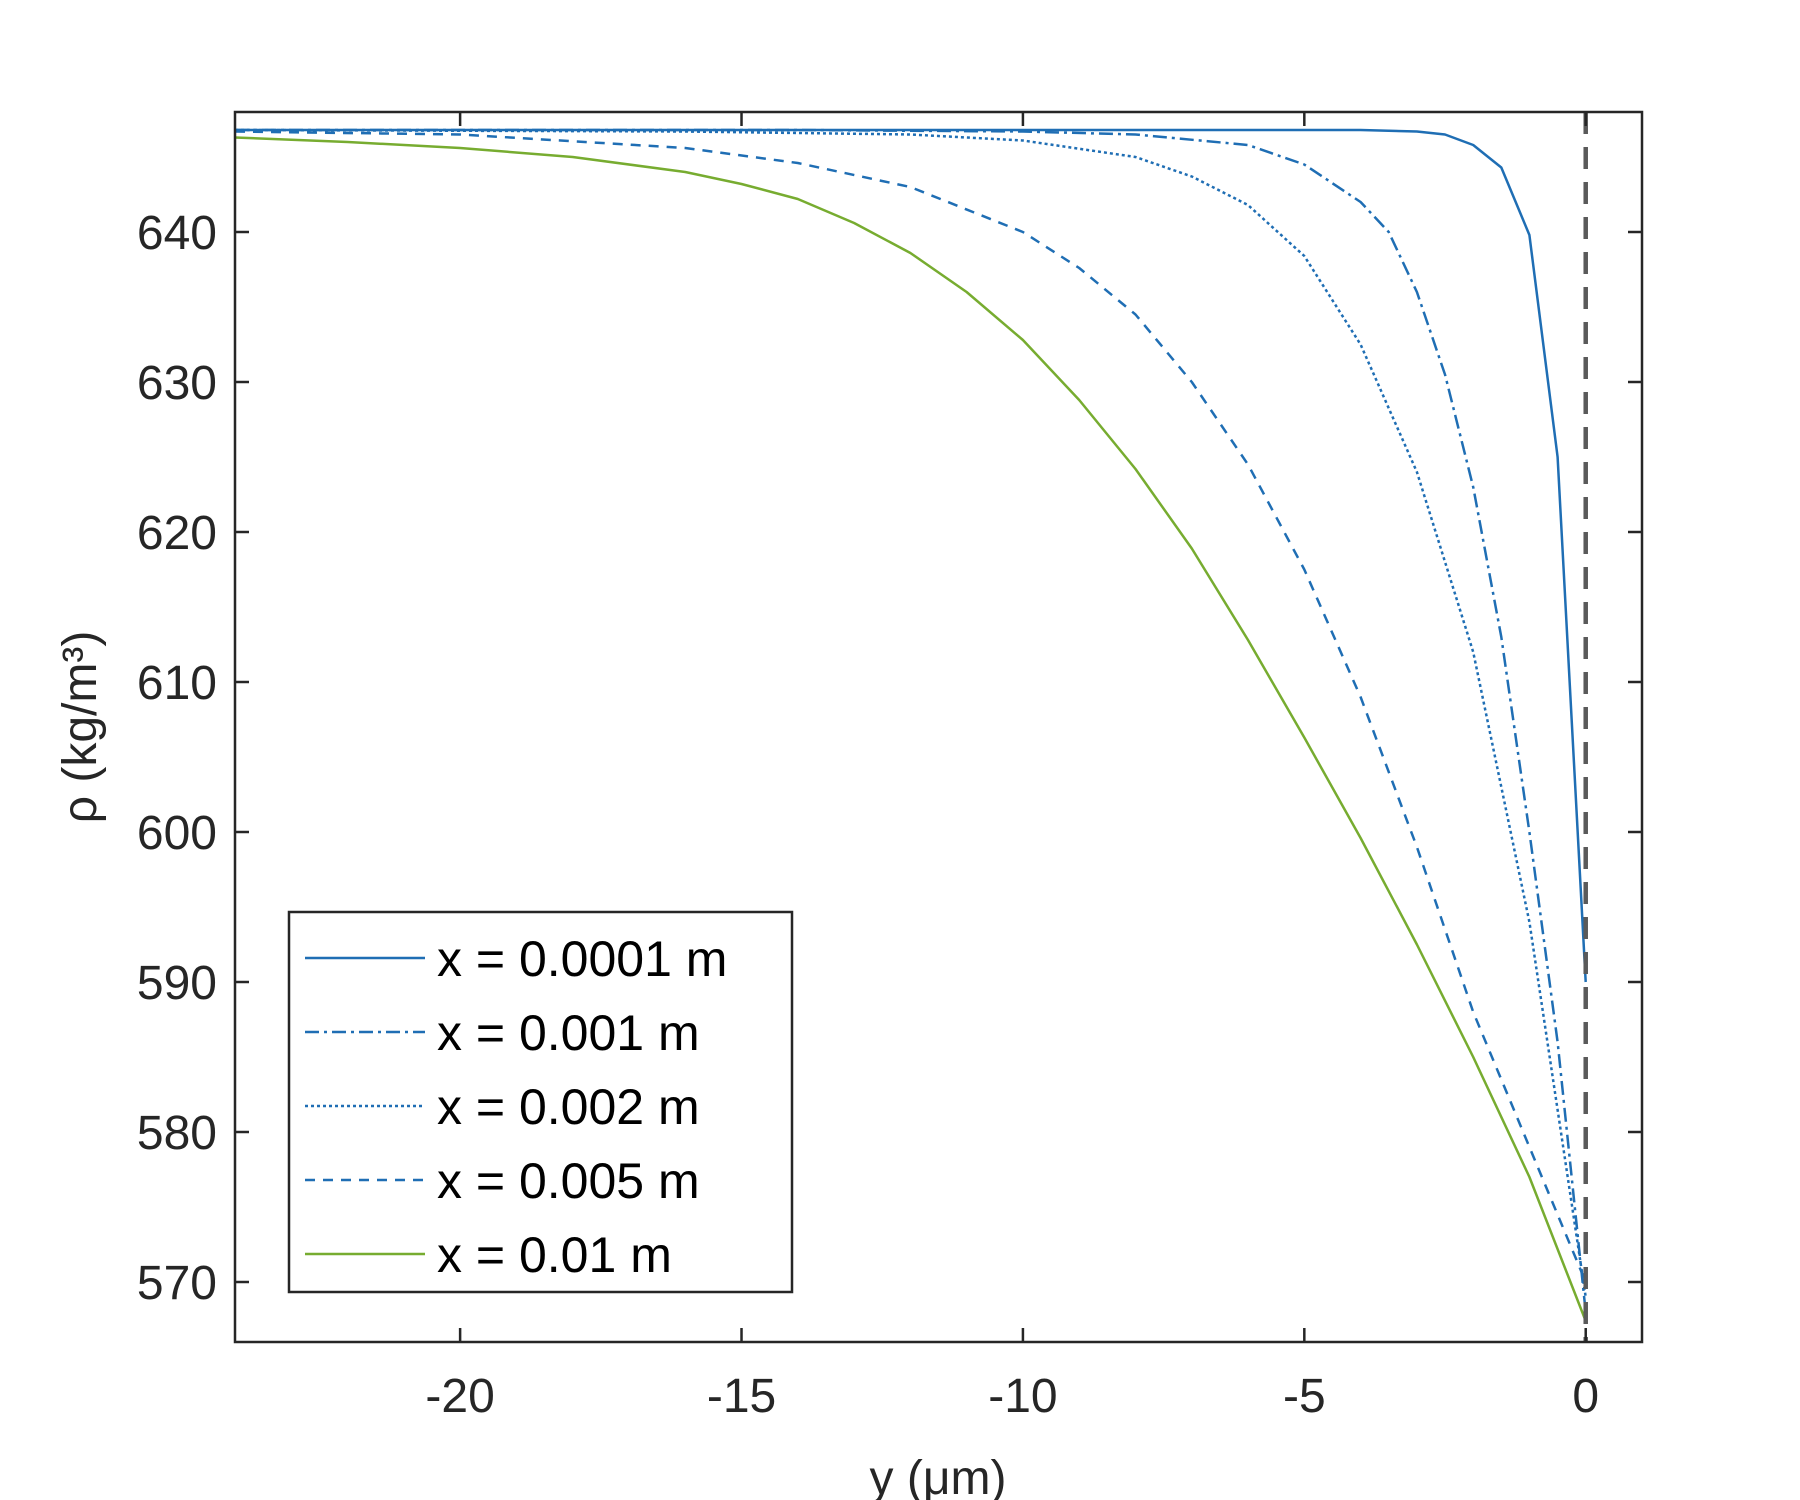 This screenshot has width=1800, height=1500. Describe the element at coordinates (741, 1396) in the screenshot. I see `x-tick-label: -15` at that location.